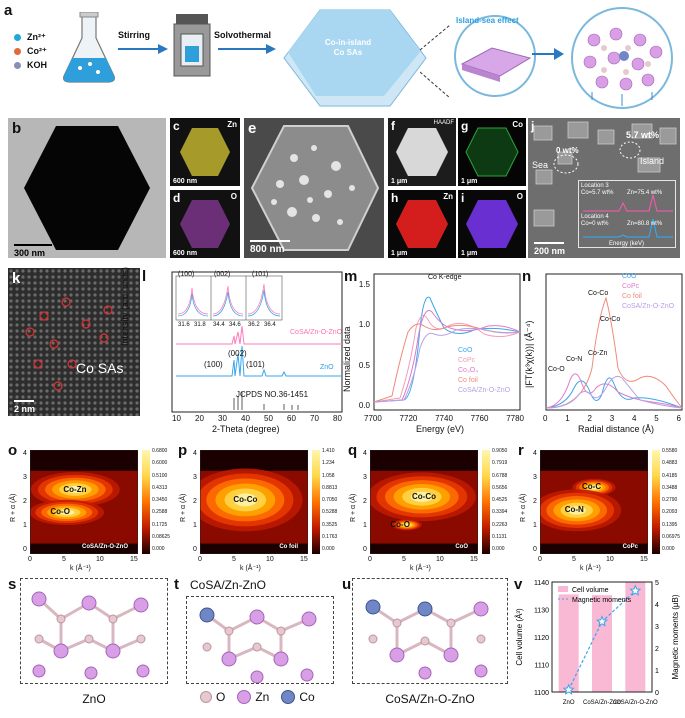 This screenshot has width=685, height=718. Describe the element at coordinates (206, 697) in the screenshot. I see `o-atom-icon` at that location.